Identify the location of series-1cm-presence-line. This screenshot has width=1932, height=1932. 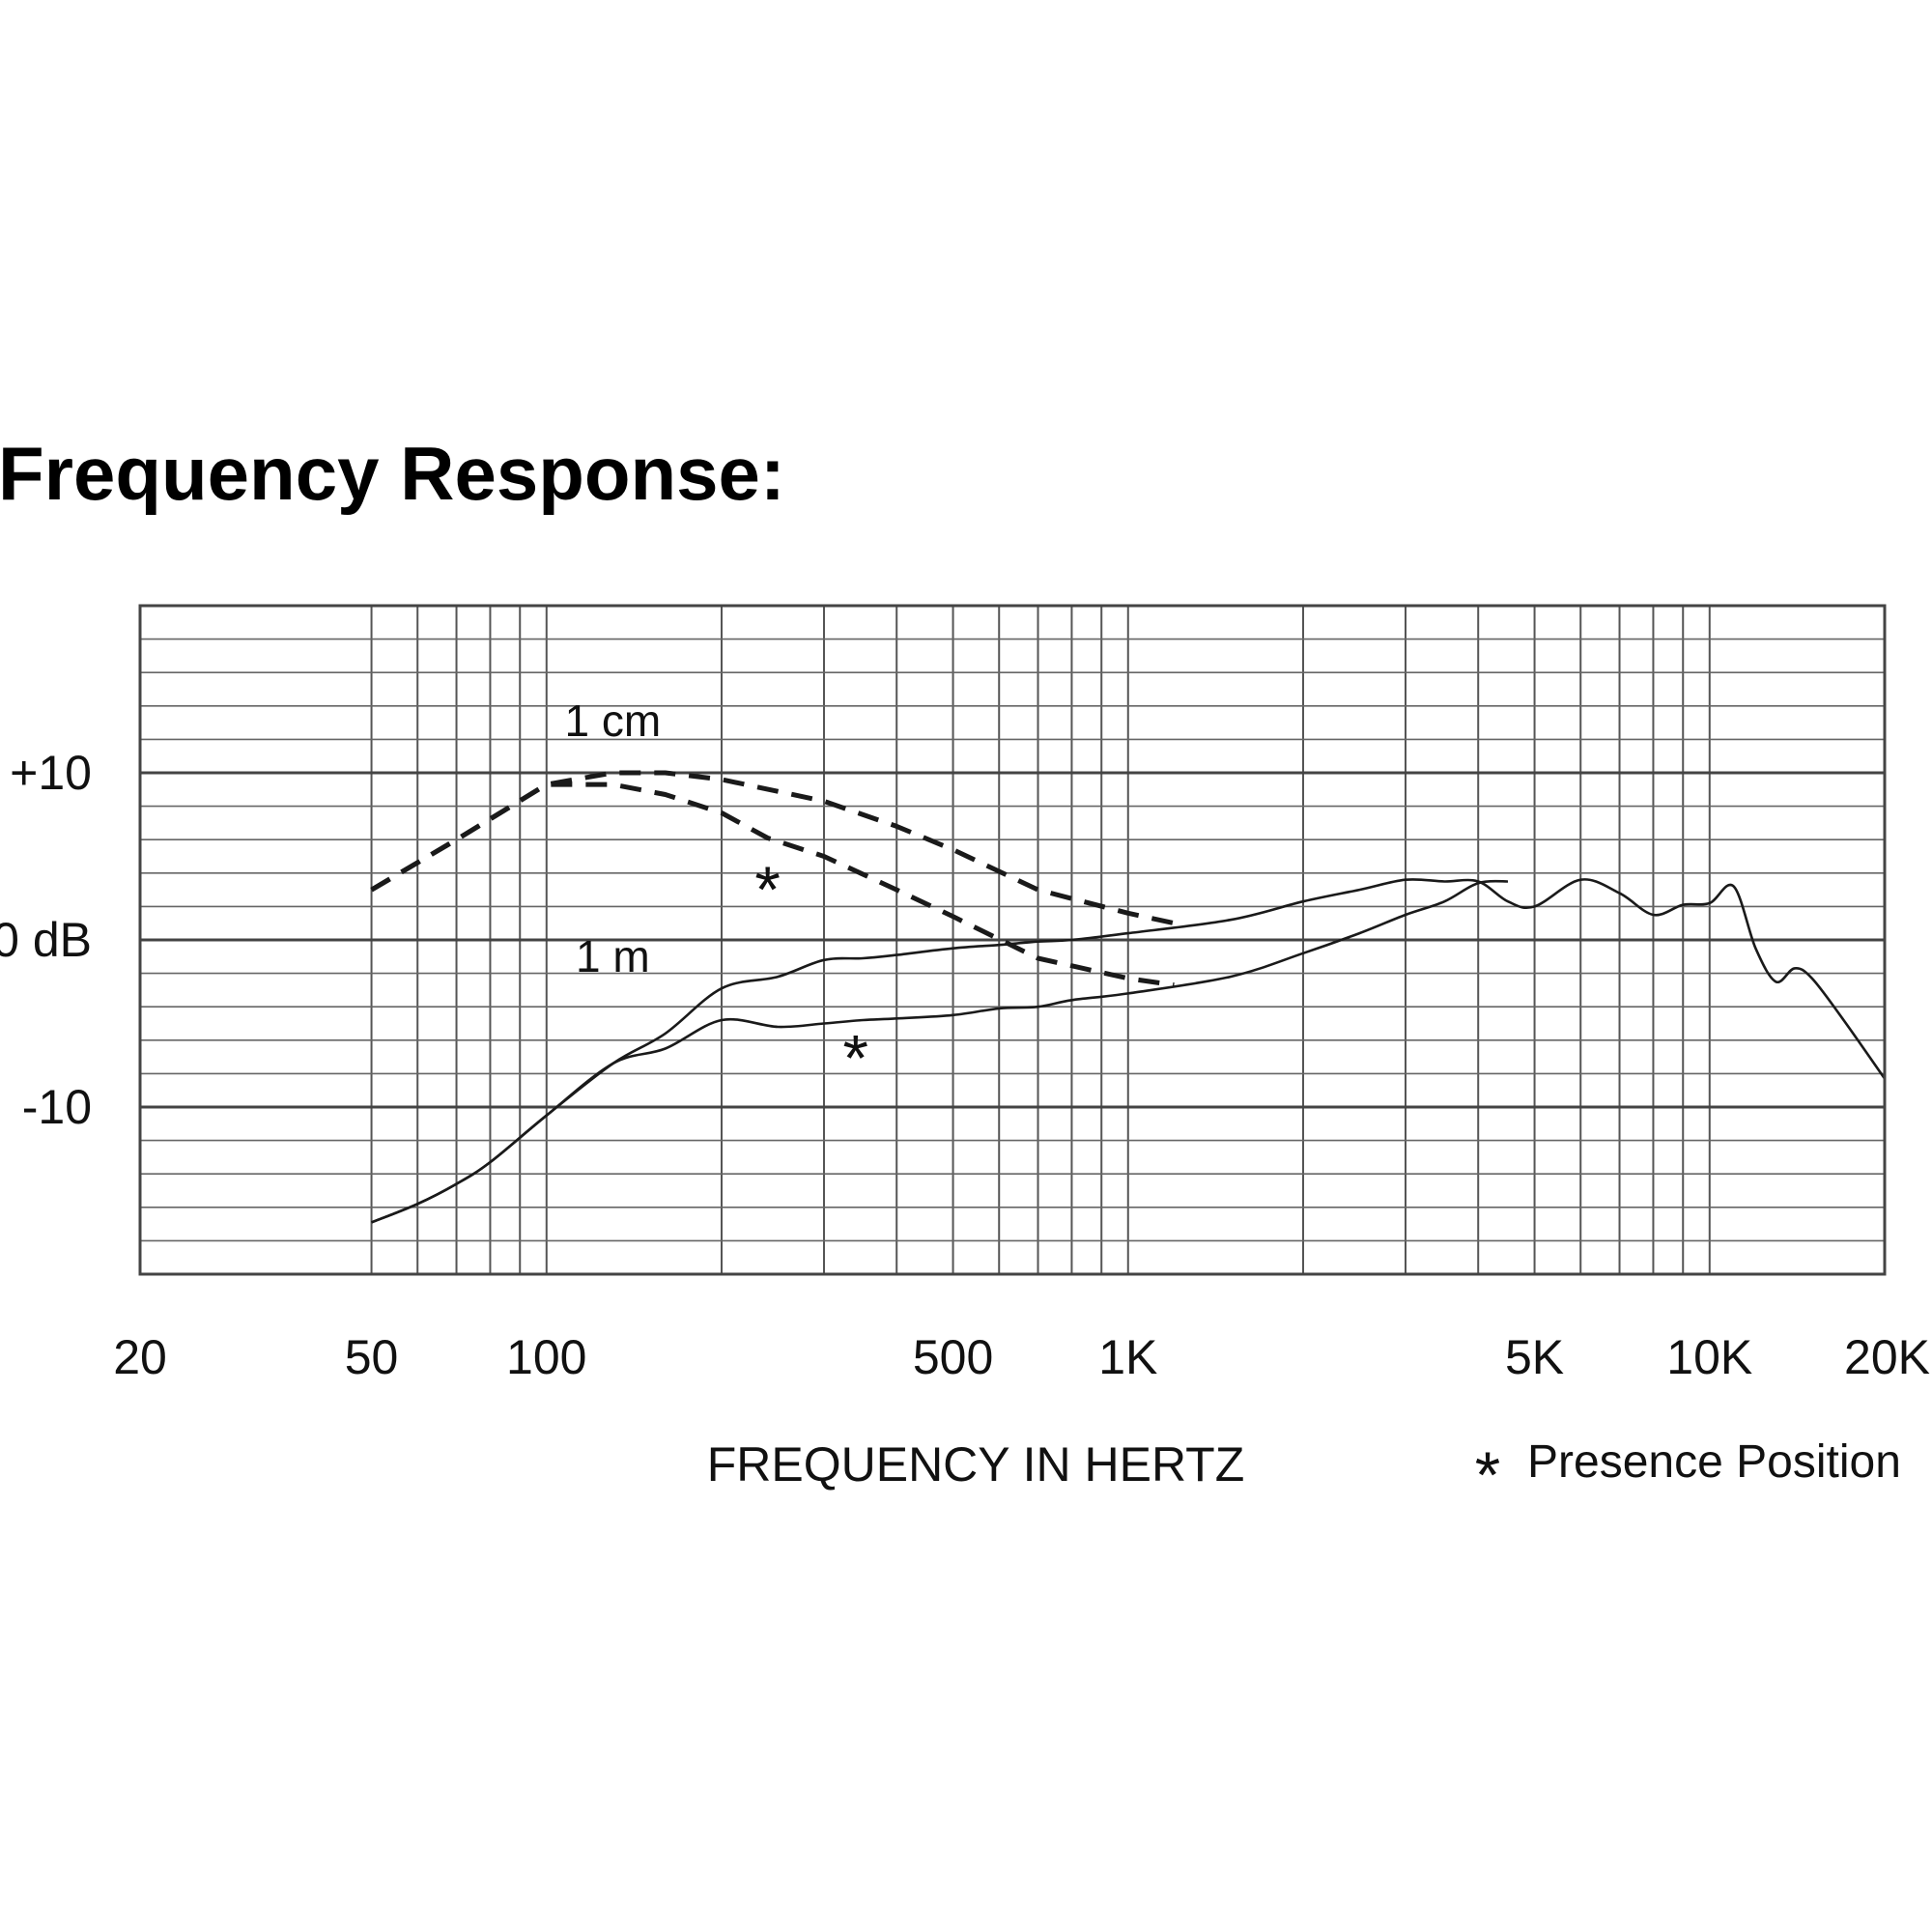
(772, 884).